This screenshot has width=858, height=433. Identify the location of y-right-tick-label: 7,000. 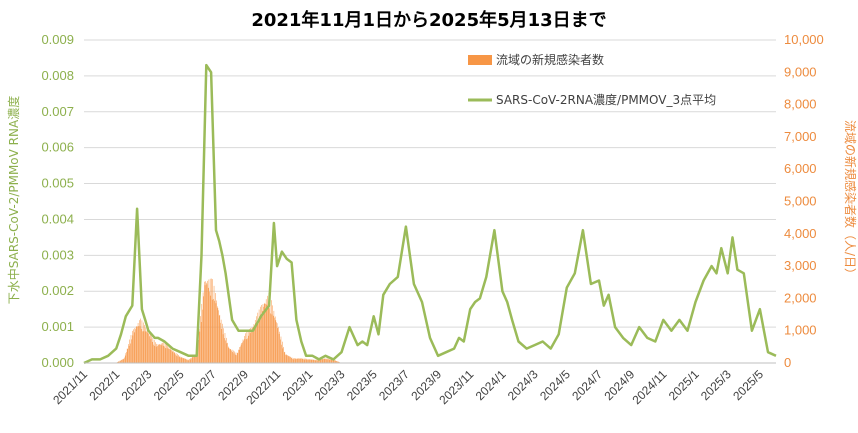
(800, 136).